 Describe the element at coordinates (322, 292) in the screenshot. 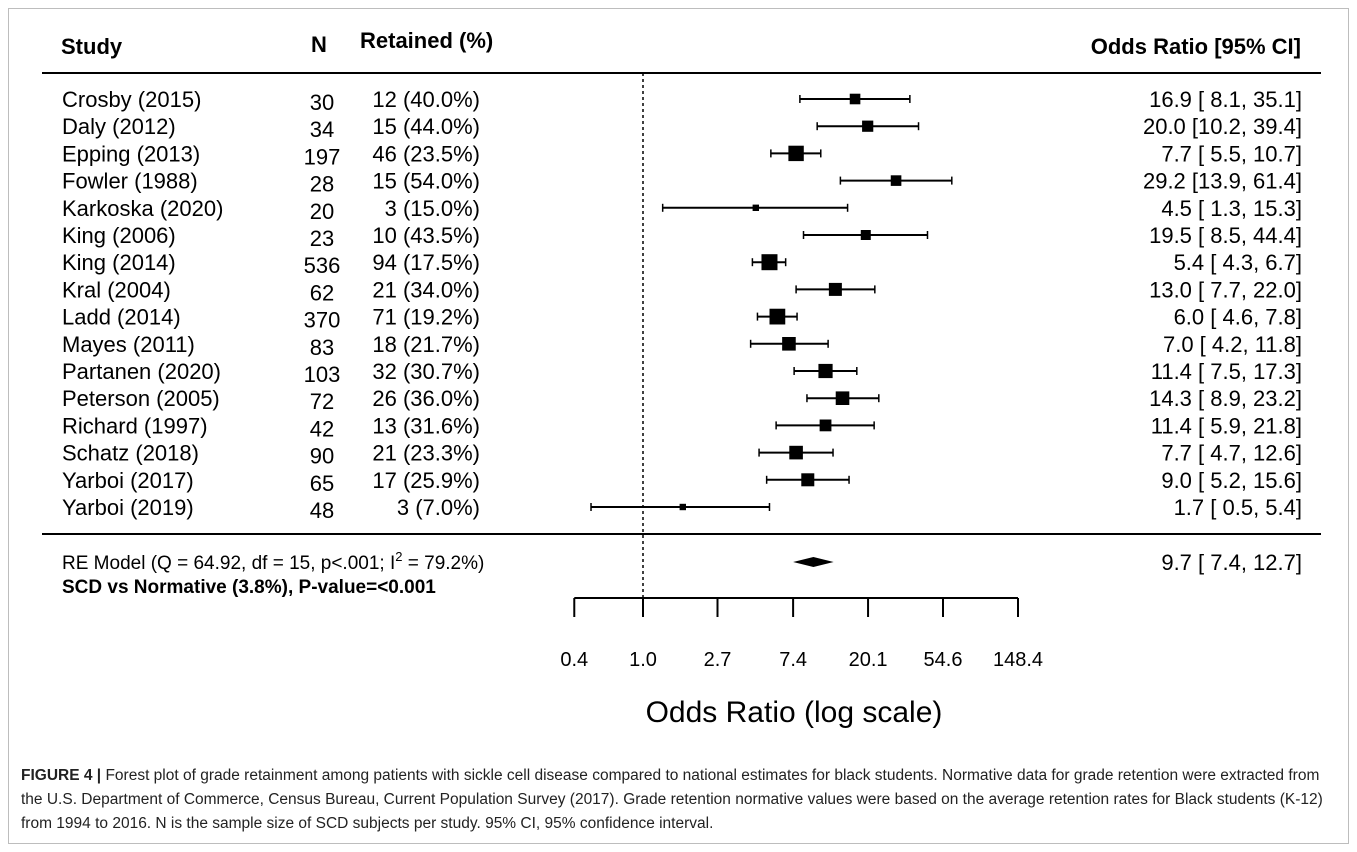

I see `study-n: 62` at that location.